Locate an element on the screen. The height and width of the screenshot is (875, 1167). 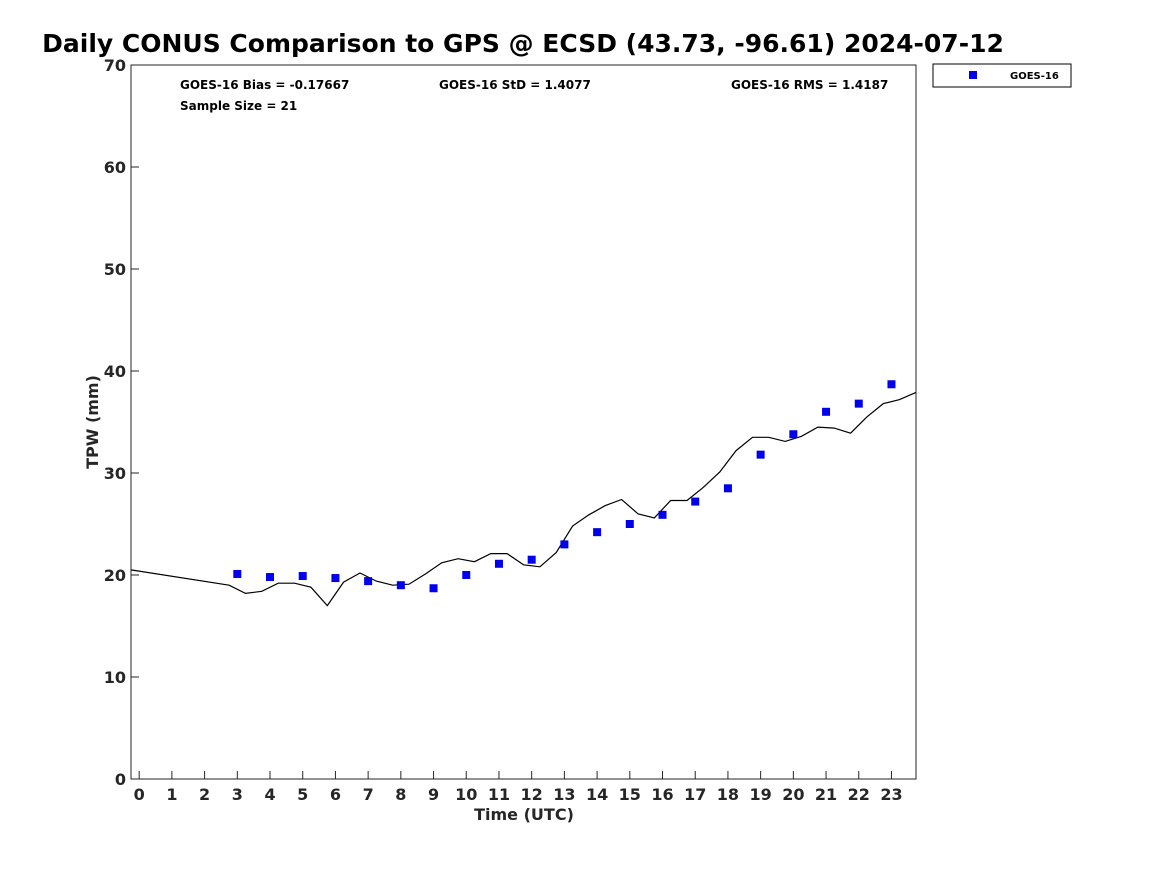
y-tick-label: 10 is located at coordinates (115, 677).